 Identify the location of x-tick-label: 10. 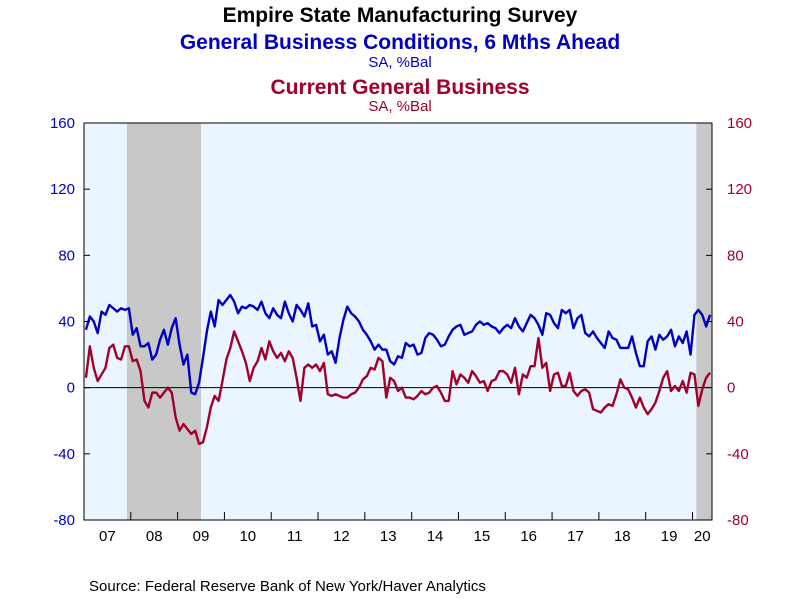
(247, 536).